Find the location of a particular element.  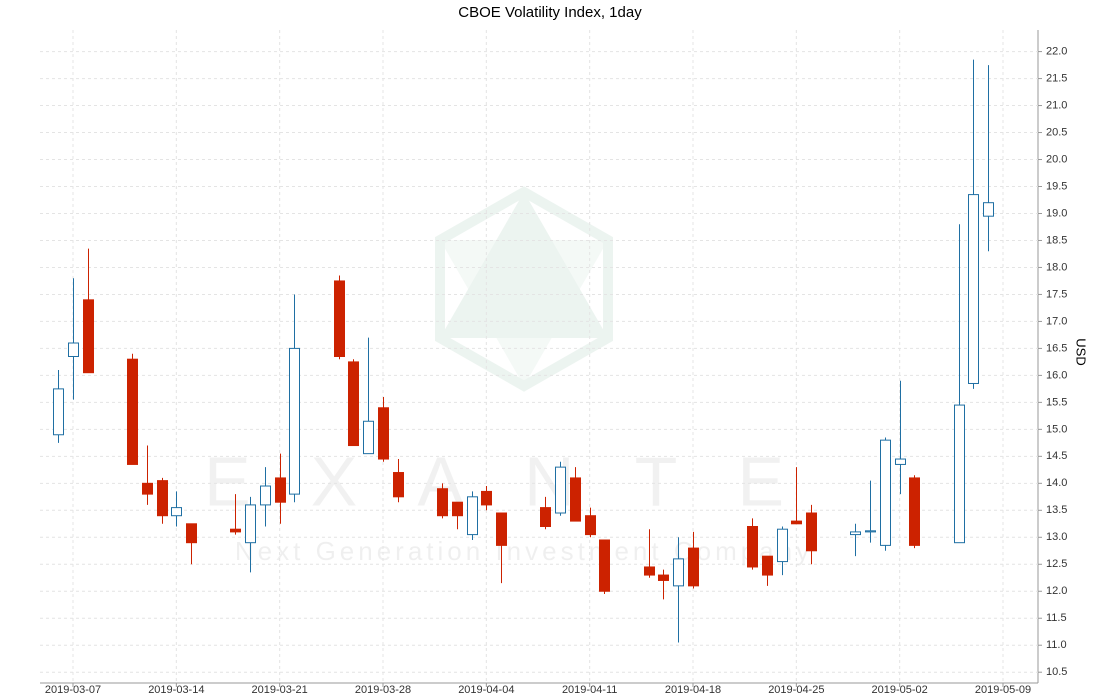

watermark-subtitle: Next Generation Investment Company is located at coordinates (524, 551).